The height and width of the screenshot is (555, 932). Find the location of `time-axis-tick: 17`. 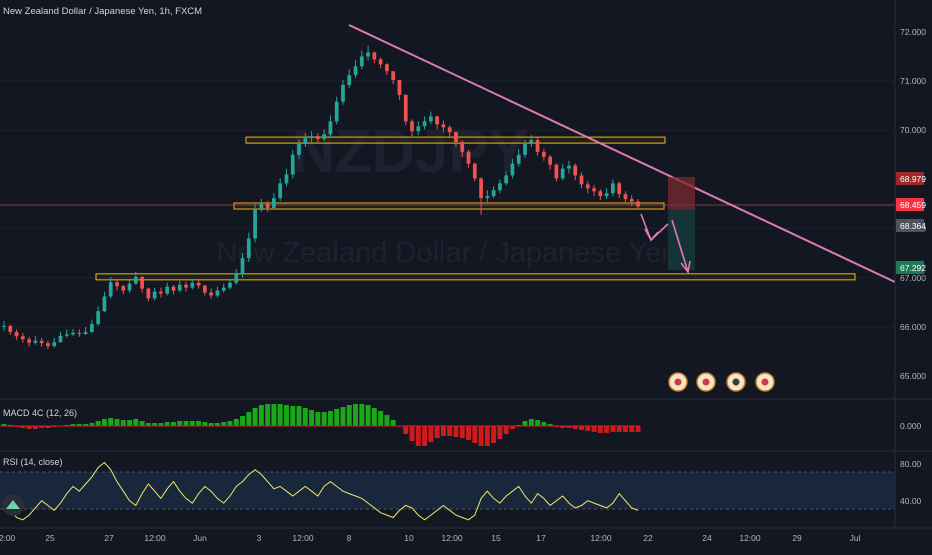

time-axis-tick: 17 is located at coordinates (541, 538).